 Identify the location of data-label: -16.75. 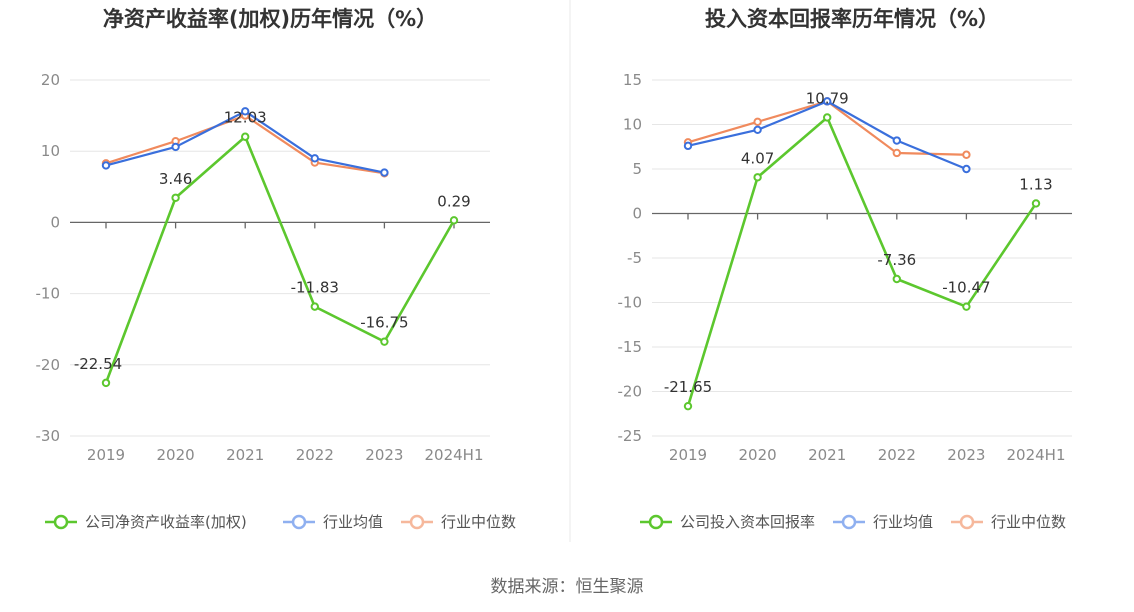
(384, 323).